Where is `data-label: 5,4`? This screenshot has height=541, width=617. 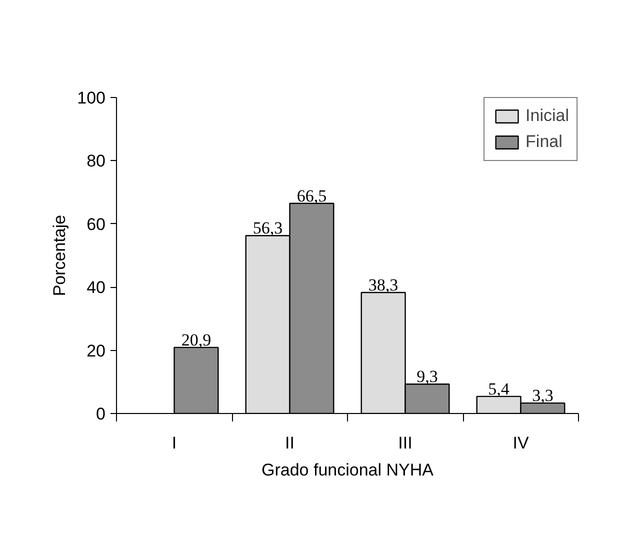
data-label: 5,4 is located at coordinates (499, 388).